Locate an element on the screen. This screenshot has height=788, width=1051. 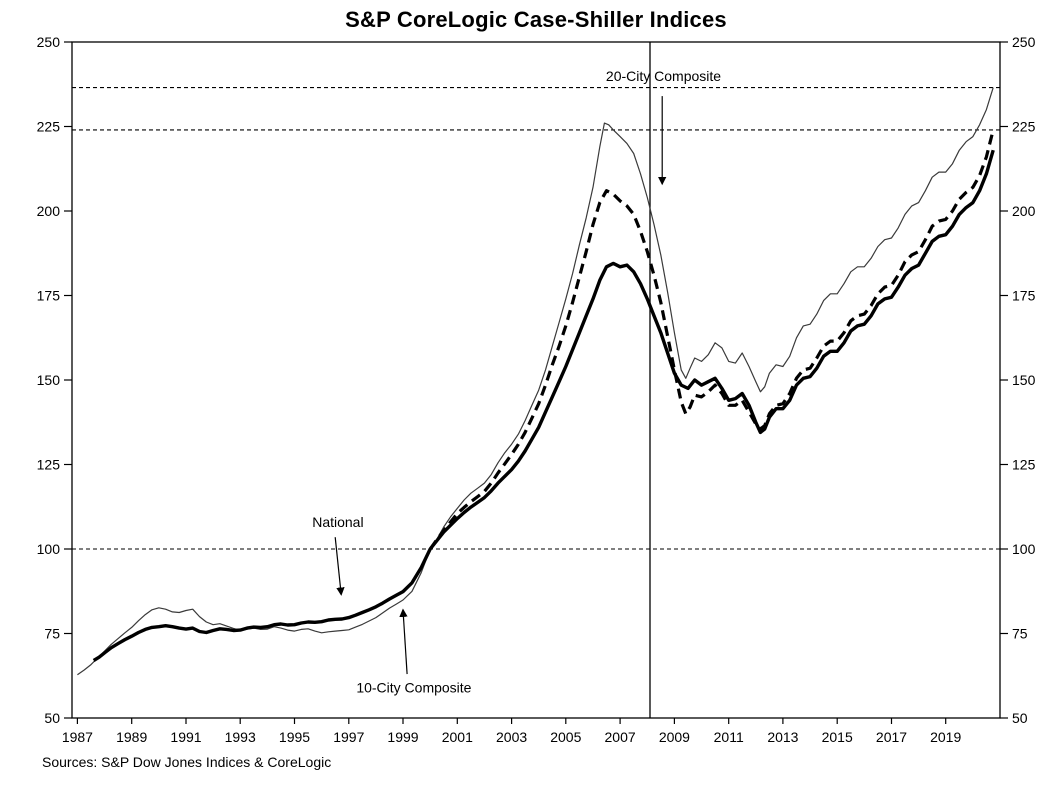
y-tick-label-left: 200 is located at coordinates (49, 211).